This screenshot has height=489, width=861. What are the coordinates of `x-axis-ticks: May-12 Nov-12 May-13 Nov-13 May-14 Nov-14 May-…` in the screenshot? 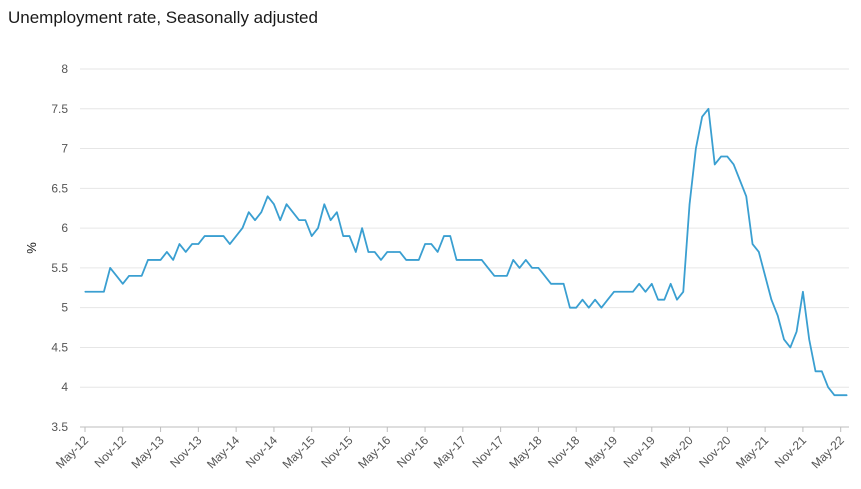 It's located at (450, 449).